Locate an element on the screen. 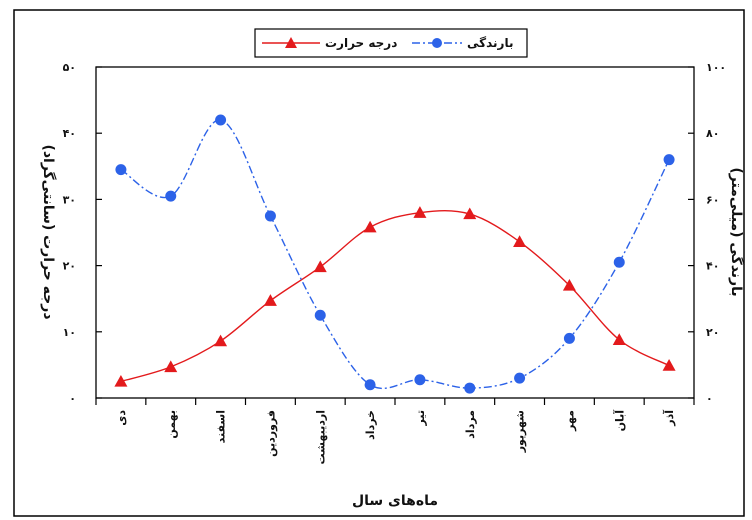 This screenshot has height=520, width=752. legend: بارندگی درجه حرارت is located at coordinates (391, 43).